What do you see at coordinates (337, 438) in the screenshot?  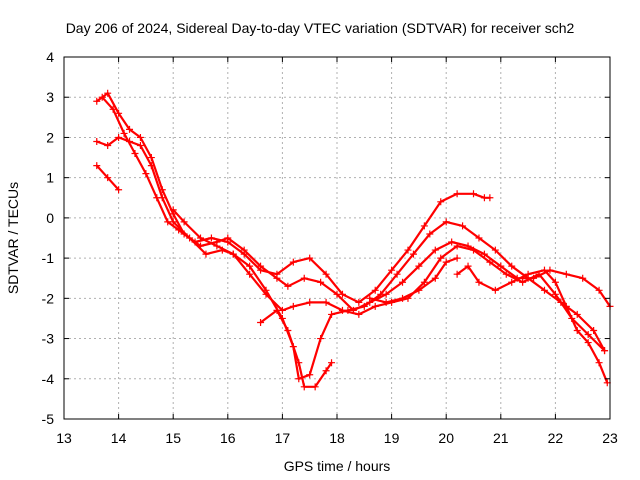 I see `x-tick-label: 18` at bounding box center [337, 438].